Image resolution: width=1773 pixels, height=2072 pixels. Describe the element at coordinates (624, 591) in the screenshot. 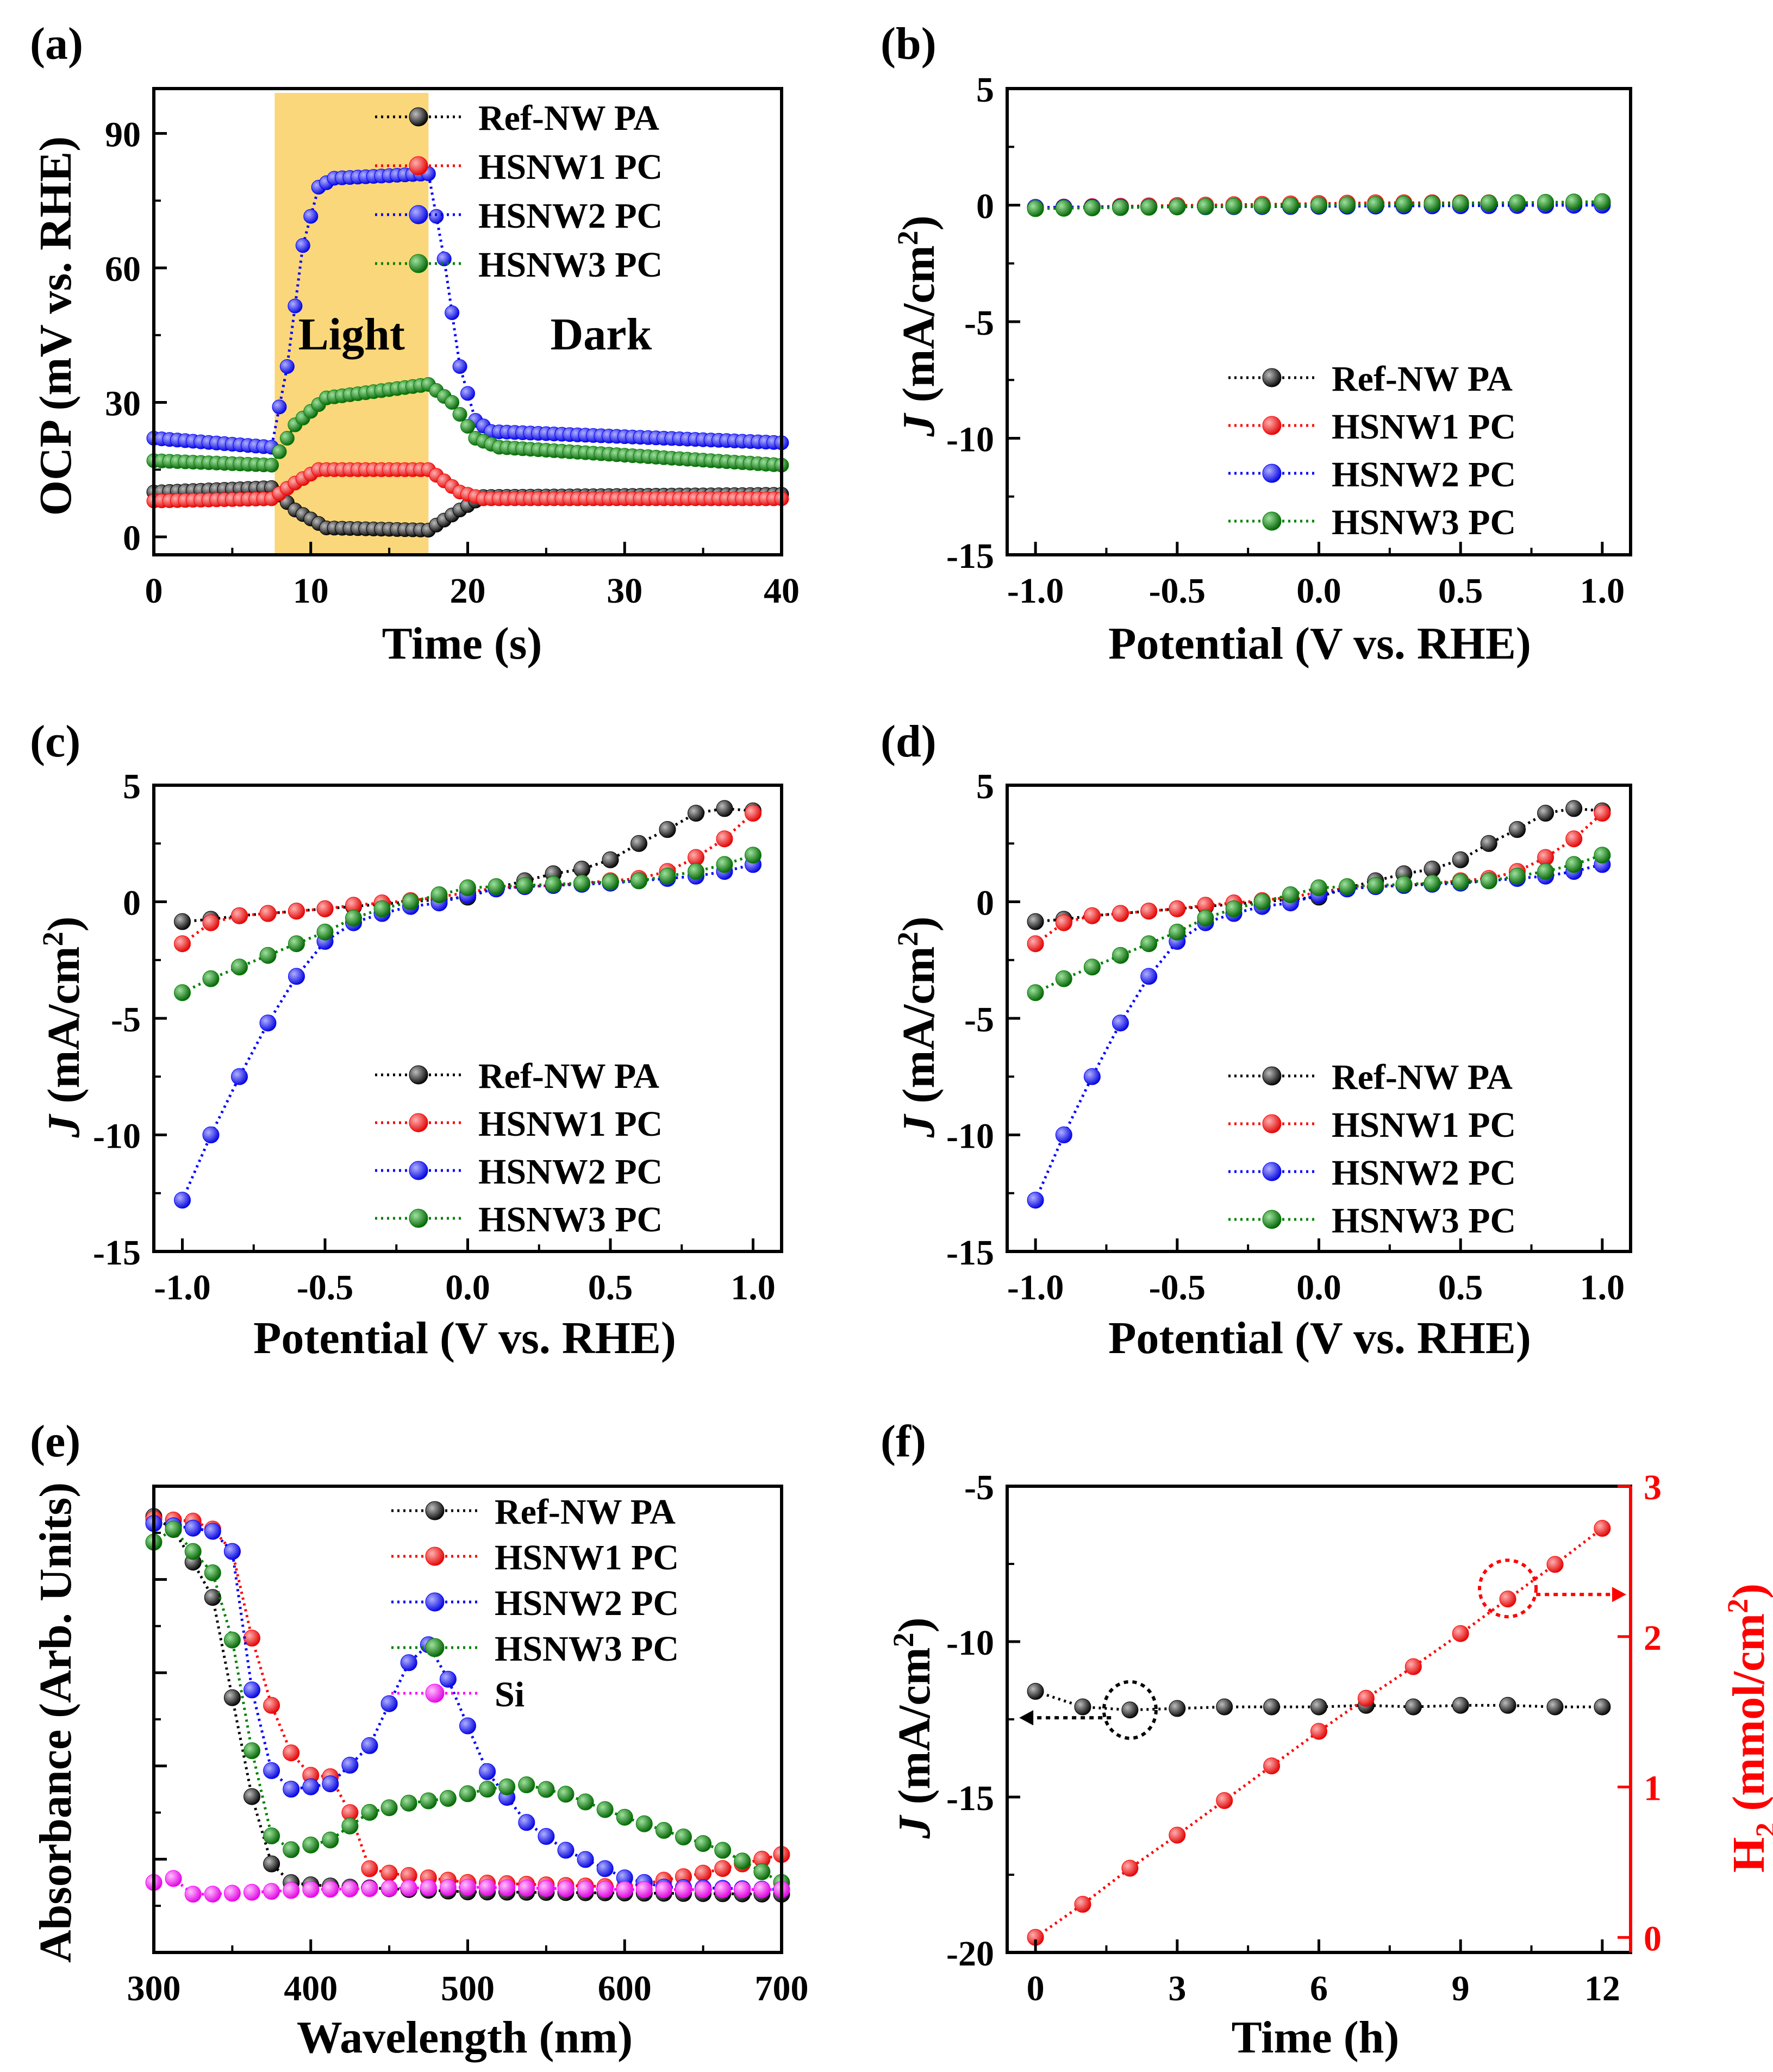

I see `x-tick-label: 30` at that location.